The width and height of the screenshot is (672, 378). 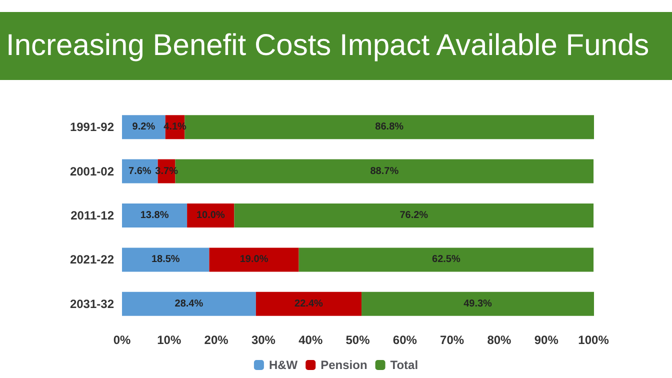 I want to click on legend-label: Pension, so click(x=344, y=365).